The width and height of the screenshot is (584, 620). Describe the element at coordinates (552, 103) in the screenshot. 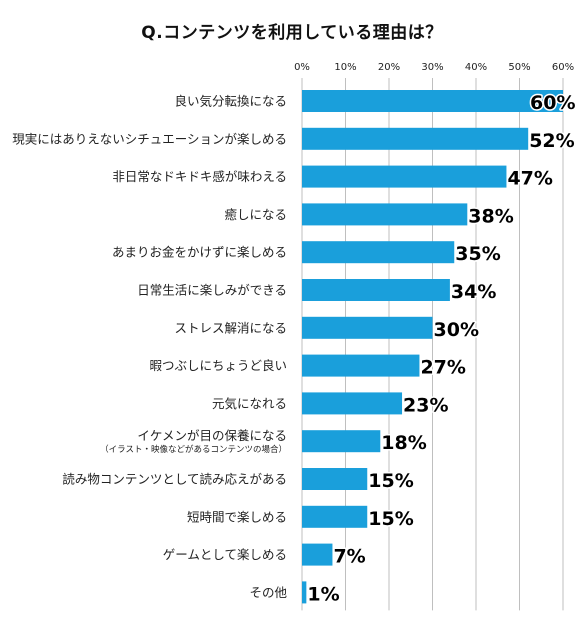

I see `data-label: 60%` at that location.